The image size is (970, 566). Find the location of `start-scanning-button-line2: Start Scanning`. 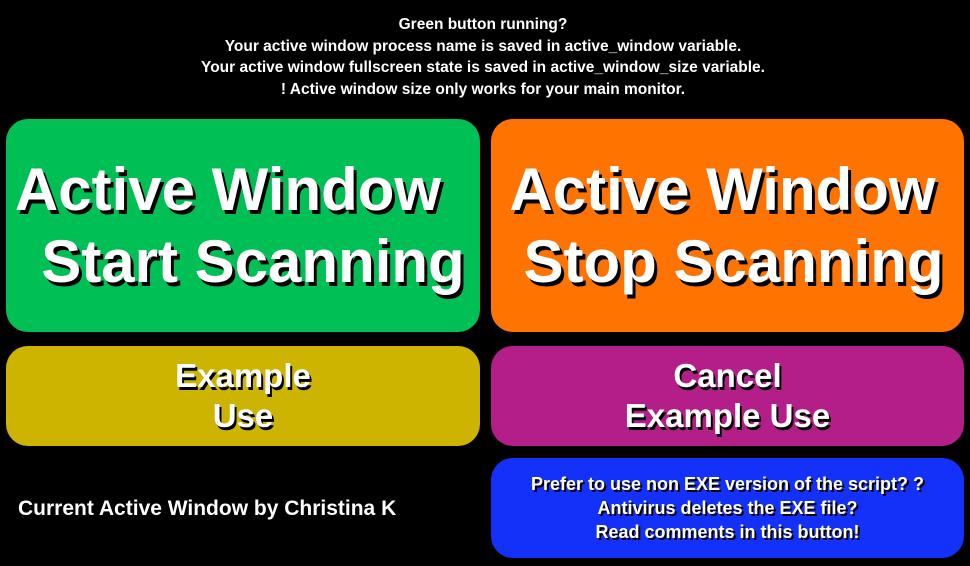

start-scanning-button-line2: Start Scanning is located at coordinates (253, 261).